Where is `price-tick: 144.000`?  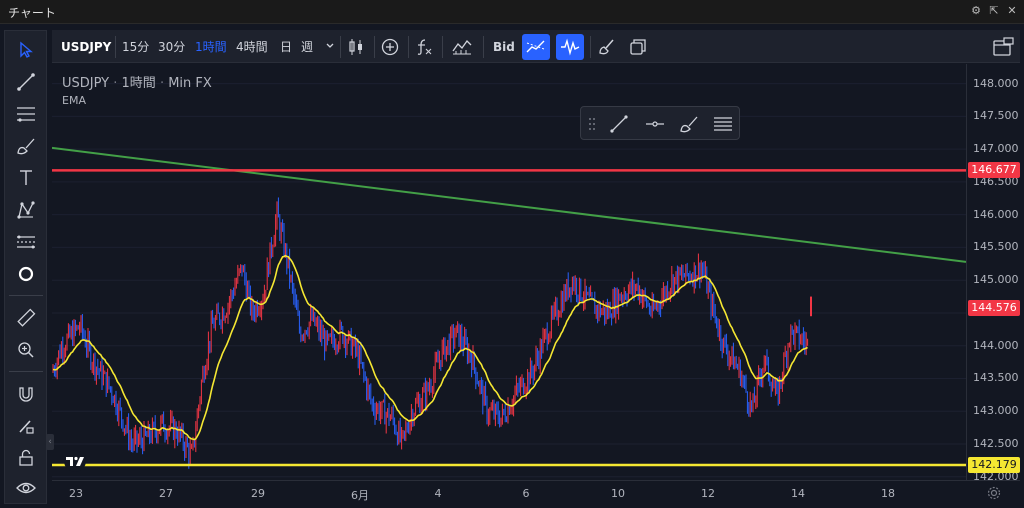
price-tick: 144.000 is located at coordinates (996, 345).